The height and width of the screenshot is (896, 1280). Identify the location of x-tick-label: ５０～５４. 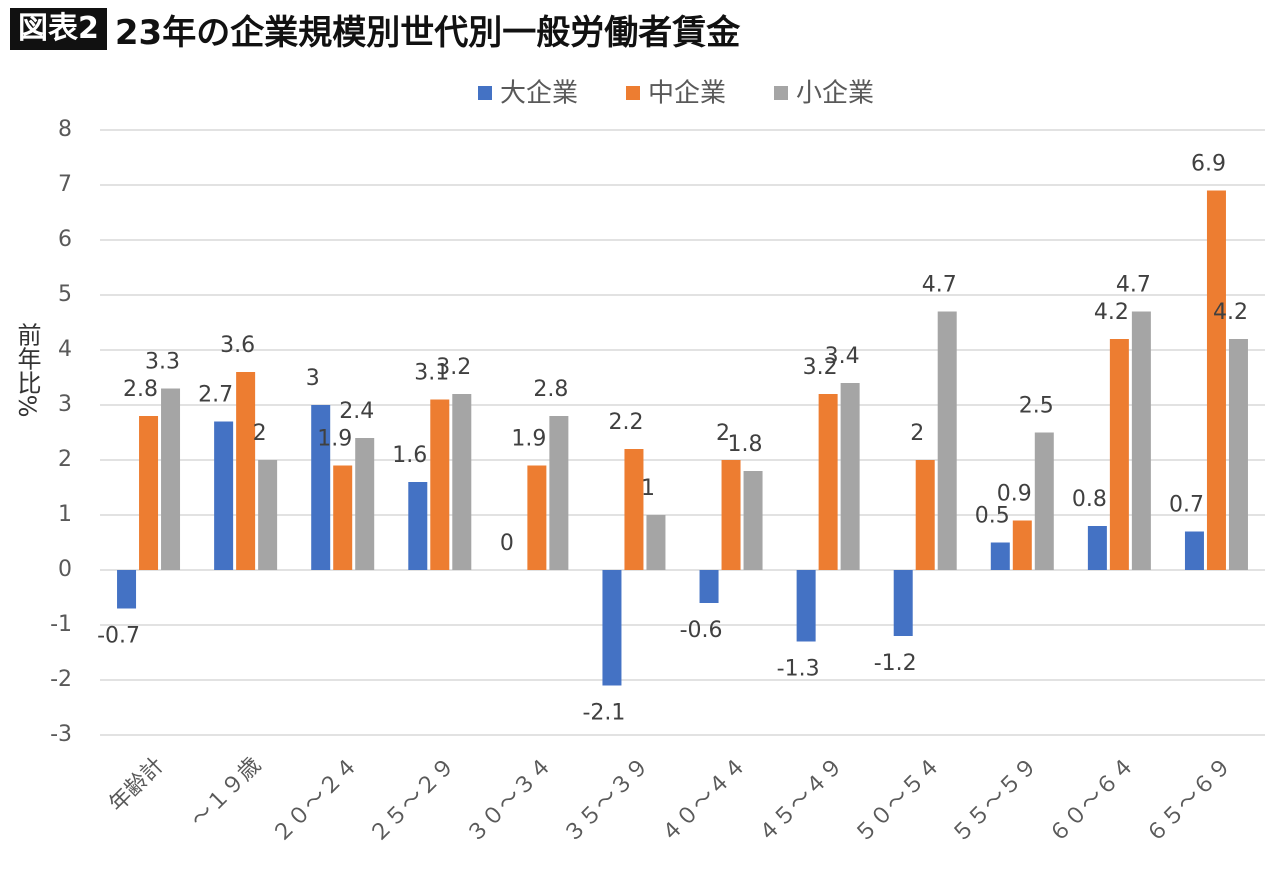
(897, 800).